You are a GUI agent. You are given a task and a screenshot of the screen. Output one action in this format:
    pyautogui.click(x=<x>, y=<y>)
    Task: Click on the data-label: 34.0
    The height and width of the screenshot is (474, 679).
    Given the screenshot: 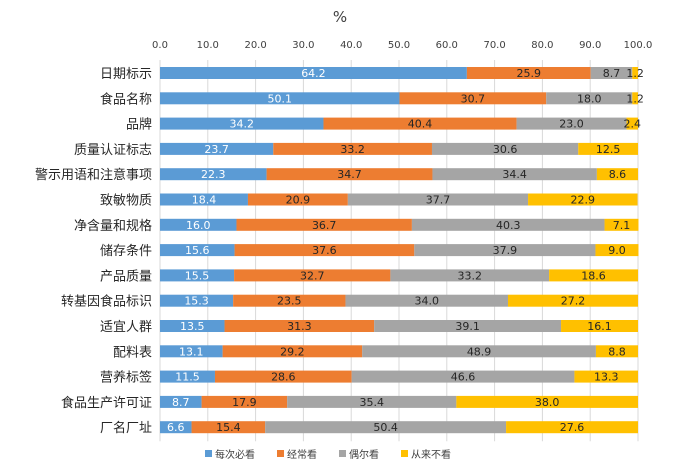 What is the action you would take?
    pyautogui.click(x=426, y=301)
    